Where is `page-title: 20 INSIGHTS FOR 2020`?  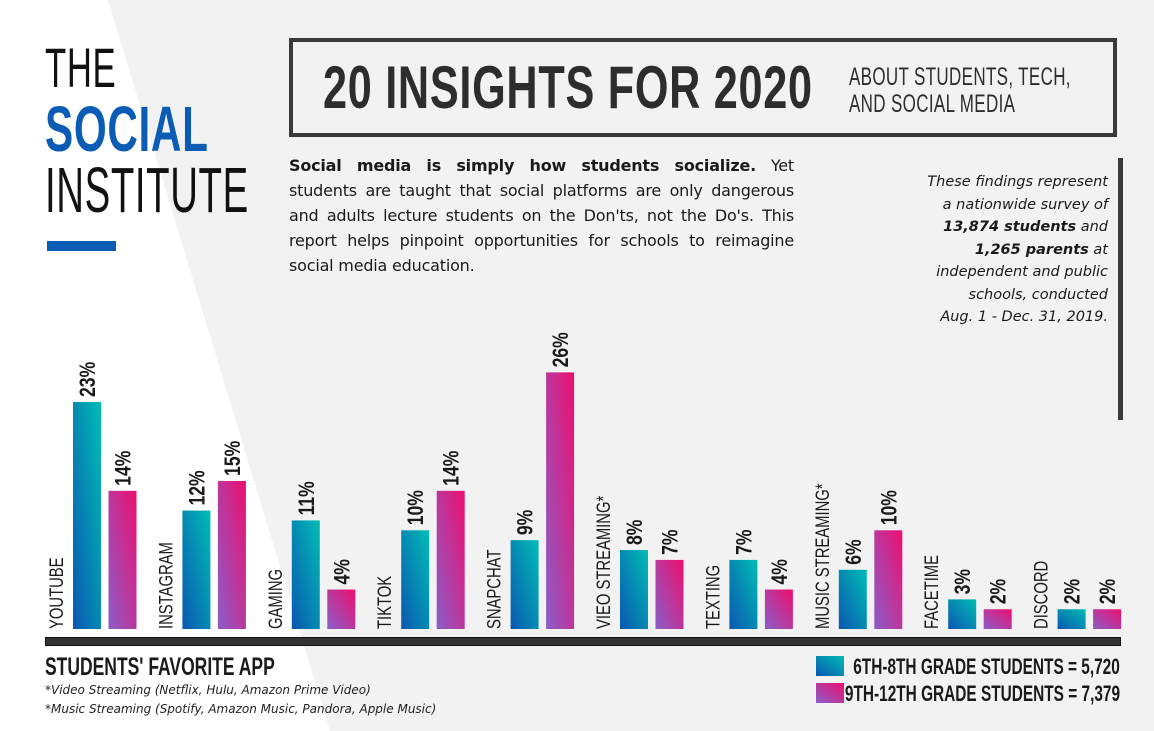
page-title: 20 INSIGHTS FOR 2020 is located at coordinates (568, 87).